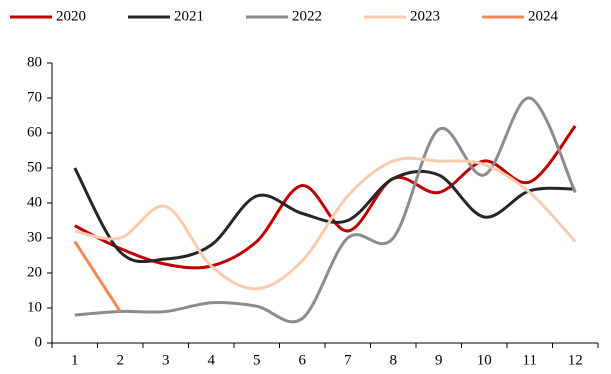 This screenshot has width=611, height=374. Describe the element at coordinates (34, 62) in the screenshot. I see `y-tick-label: 80` at that location.